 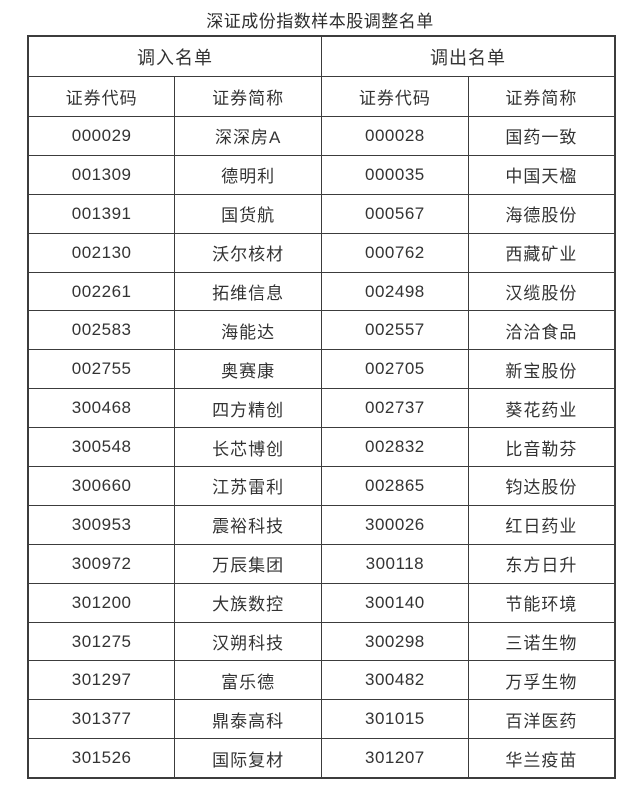 What do you see at coordinates (101, 758) in the screenshot?
I see `security-code-cell: 301526` at bounding box center [101, 758].